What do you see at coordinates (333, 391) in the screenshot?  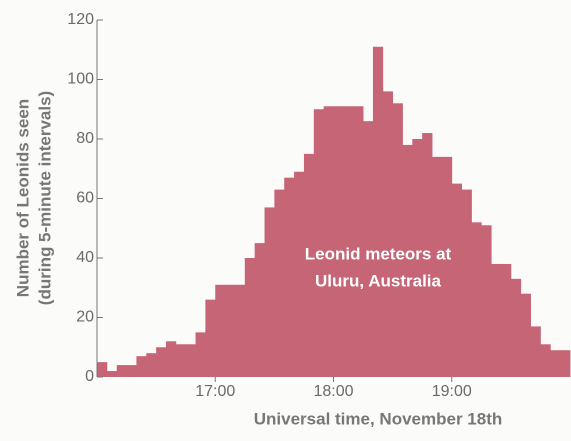 I see `x-tick-label: 18:00` at bounding box center [333, 391].